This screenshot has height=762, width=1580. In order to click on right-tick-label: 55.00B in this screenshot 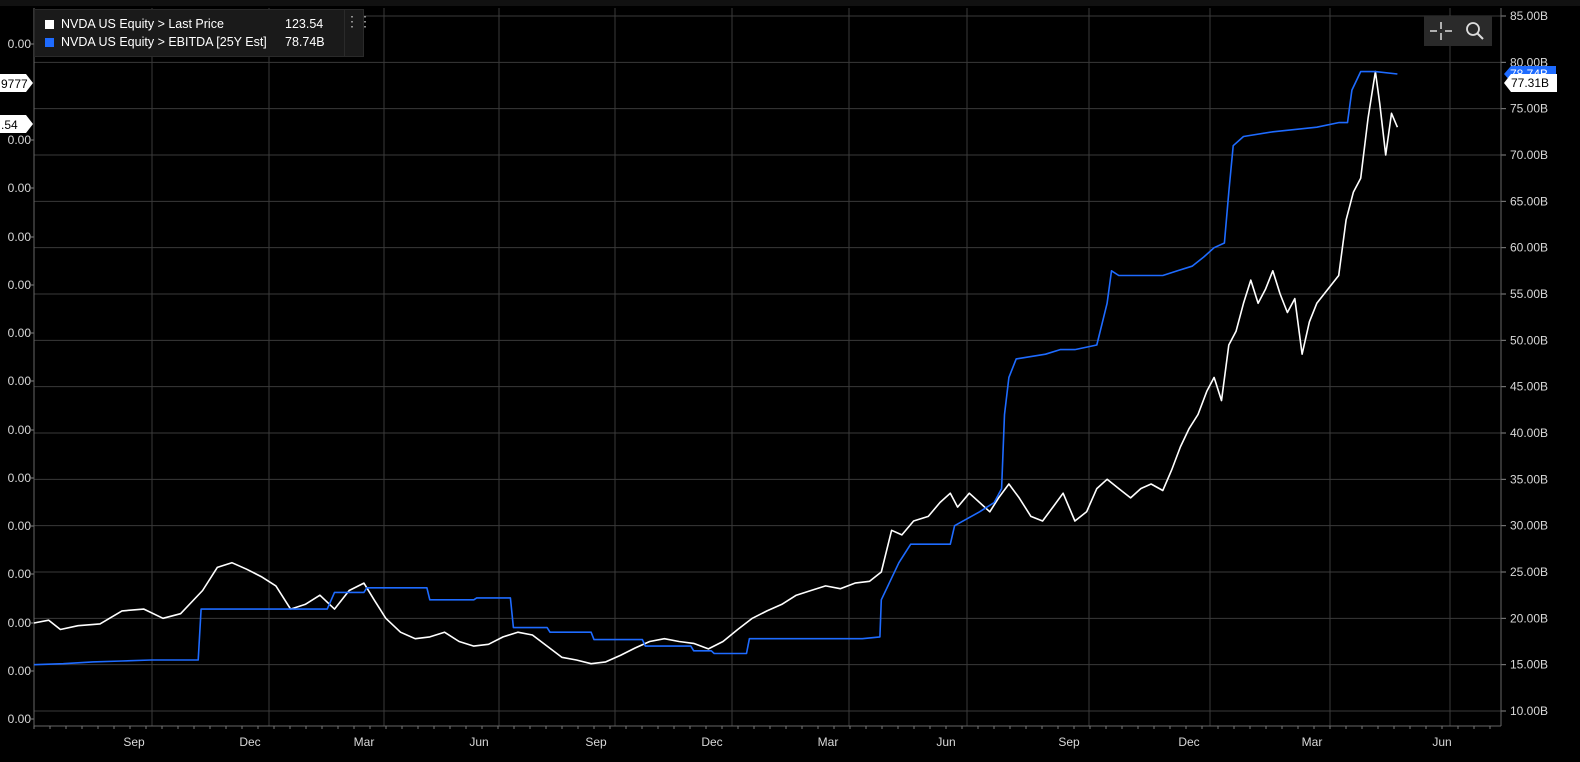, I will do `click(1529, 294)`.